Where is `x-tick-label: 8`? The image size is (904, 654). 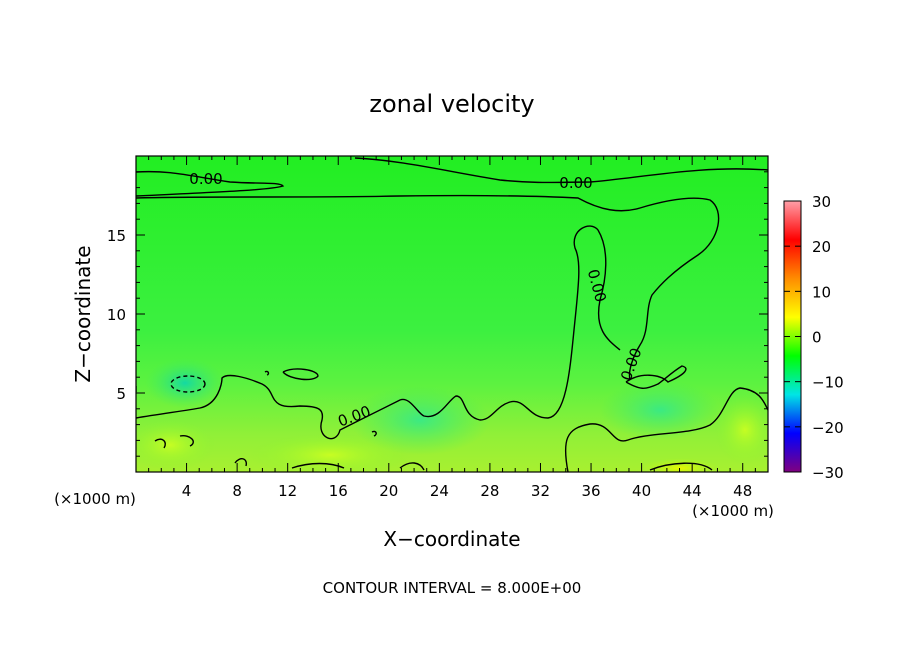
x-tick-label: 8 is located at coordinates (237, 491).